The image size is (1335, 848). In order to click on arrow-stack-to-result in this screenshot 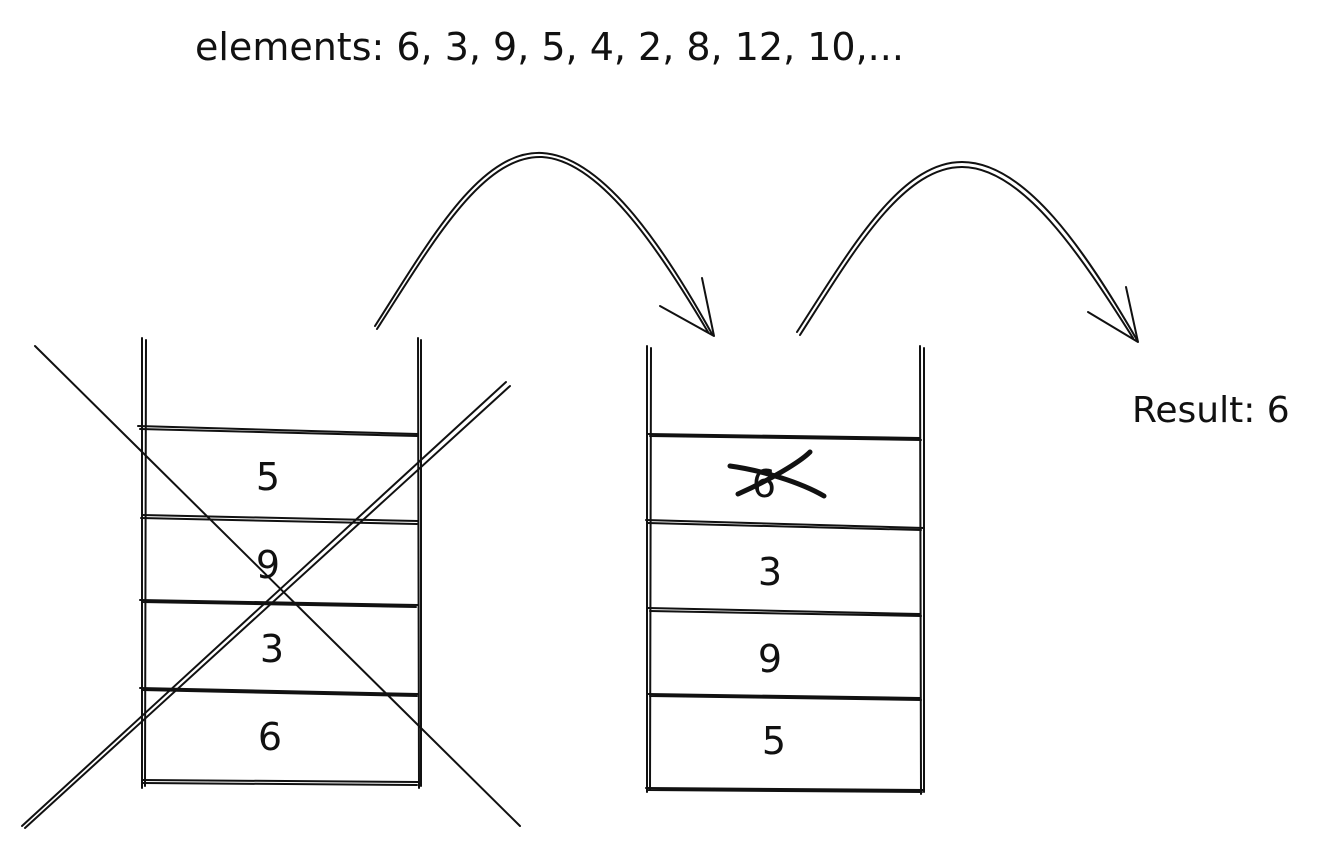, I will do `click(967, 252)`.